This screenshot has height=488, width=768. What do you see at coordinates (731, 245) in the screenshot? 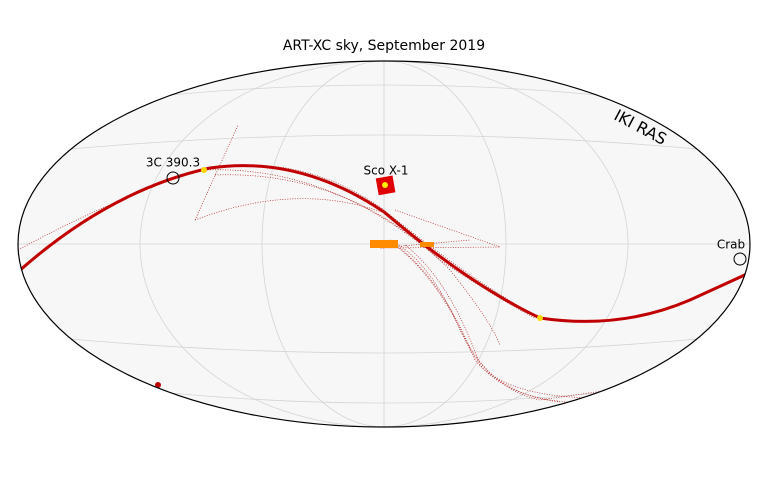
I see `source-label: Crab` at bounding box center [731, 245].